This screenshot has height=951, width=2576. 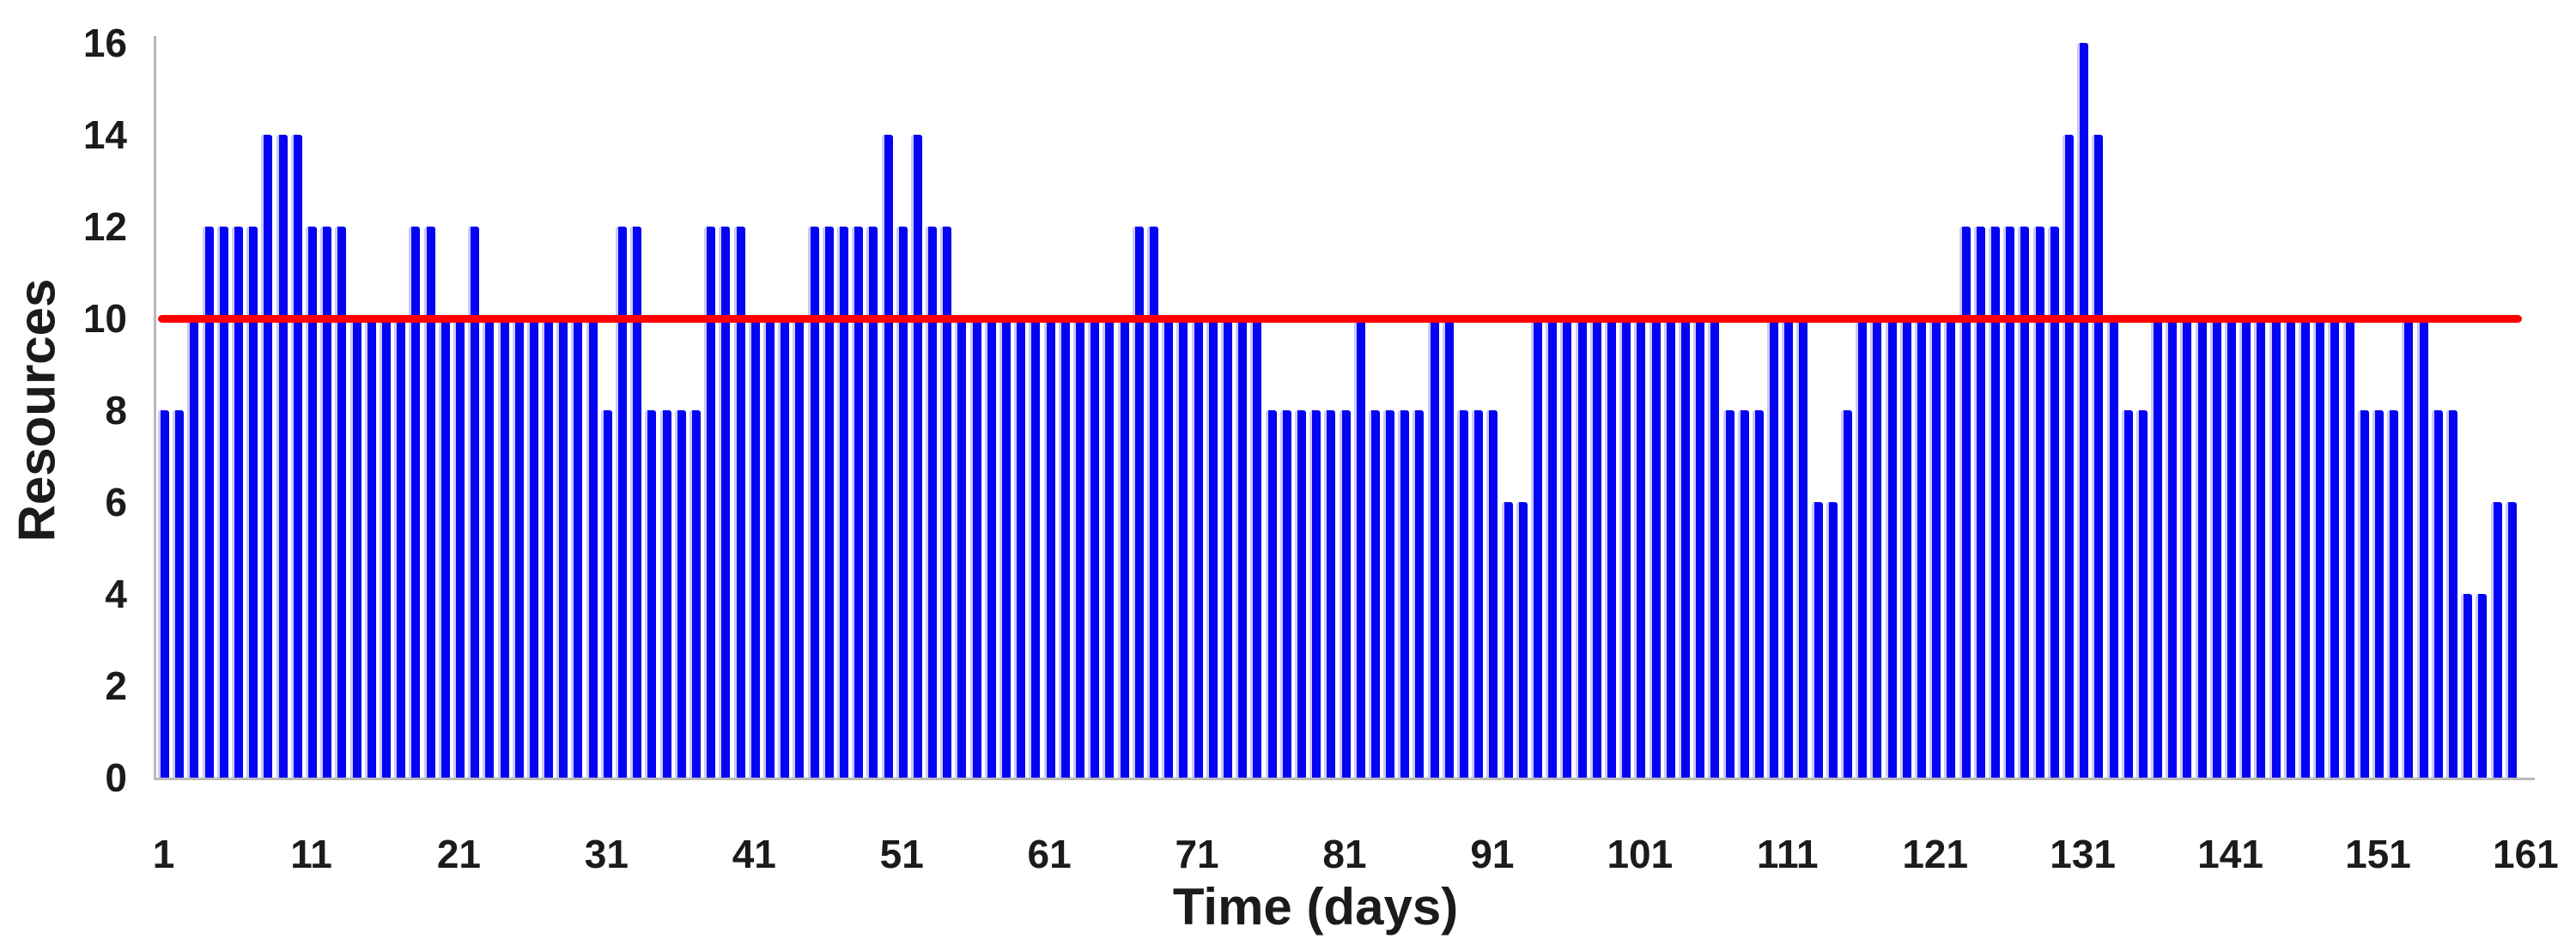 I want to click on x-tick-label-161: 161, so click(x=2526, y=854).